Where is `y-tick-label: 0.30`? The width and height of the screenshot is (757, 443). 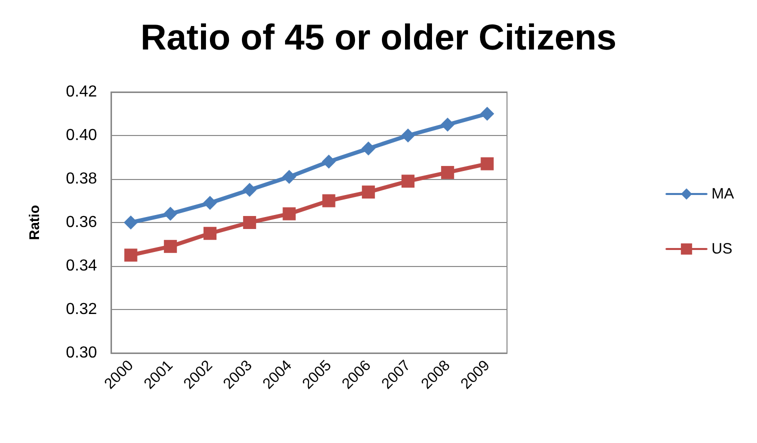 y-tick-label: 0.30 is located at coordinates (82, 353).